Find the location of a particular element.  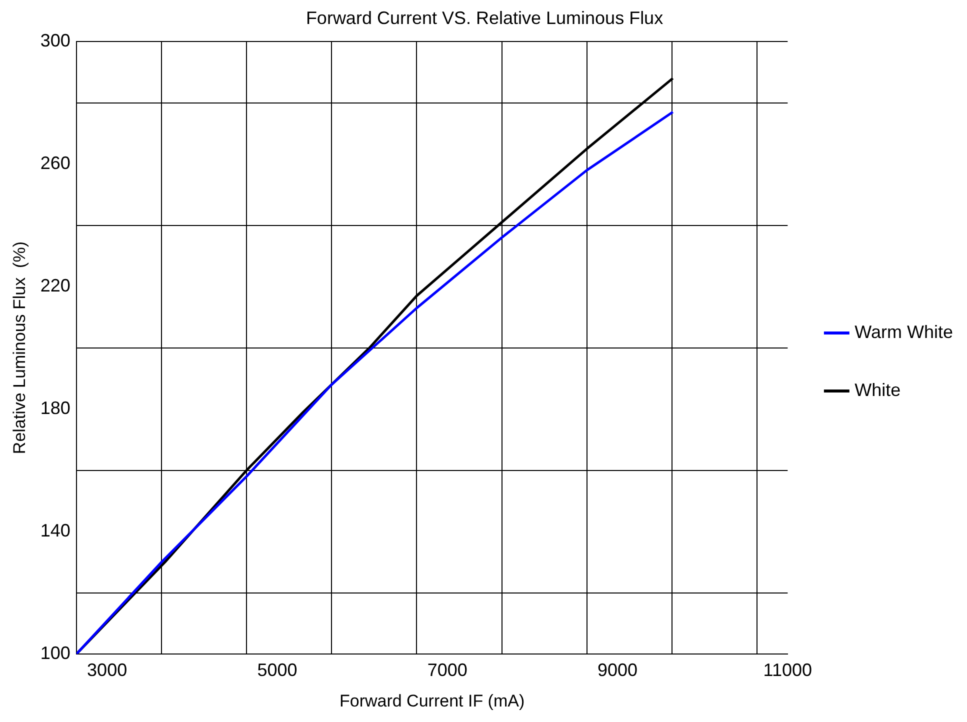

x-axis-title: Forward Current IF (mA) is located at coordinates (432, 700).